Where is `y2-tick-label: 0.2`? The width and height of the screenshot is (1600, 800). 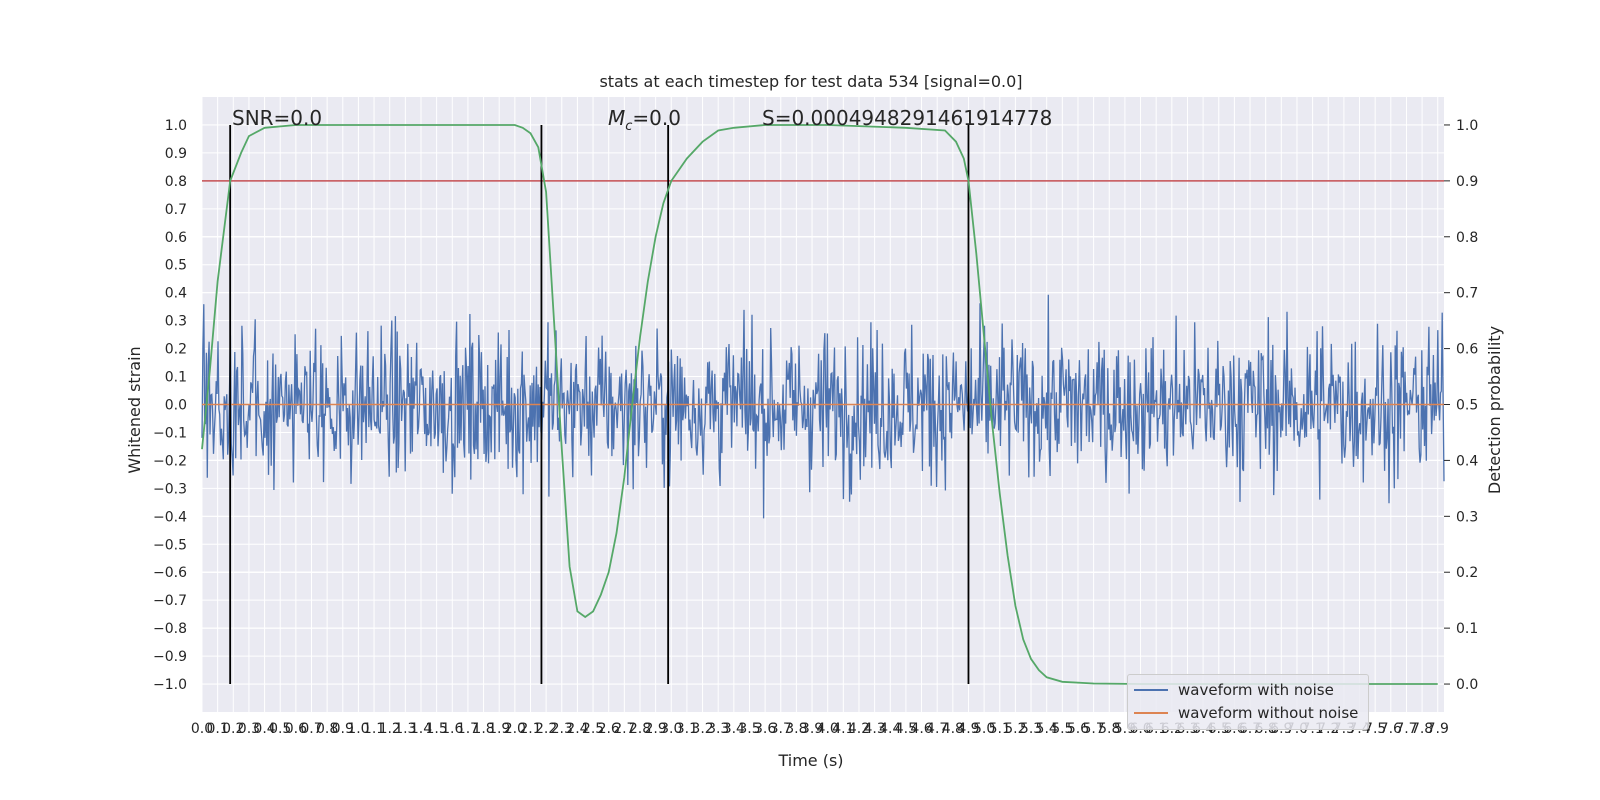
y2-tick-label: 0.2 is located at coordinates (1467, 573).